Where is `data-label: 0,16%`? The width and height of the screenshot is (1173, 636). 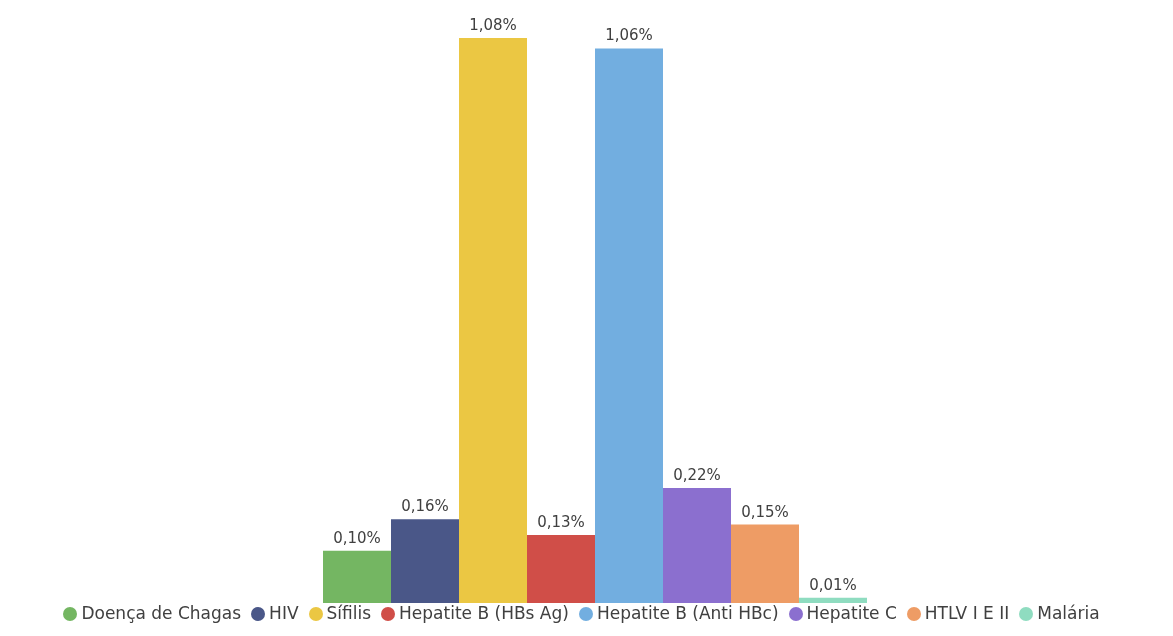
data-label: 0,16% is located at coordinates (425, 506).